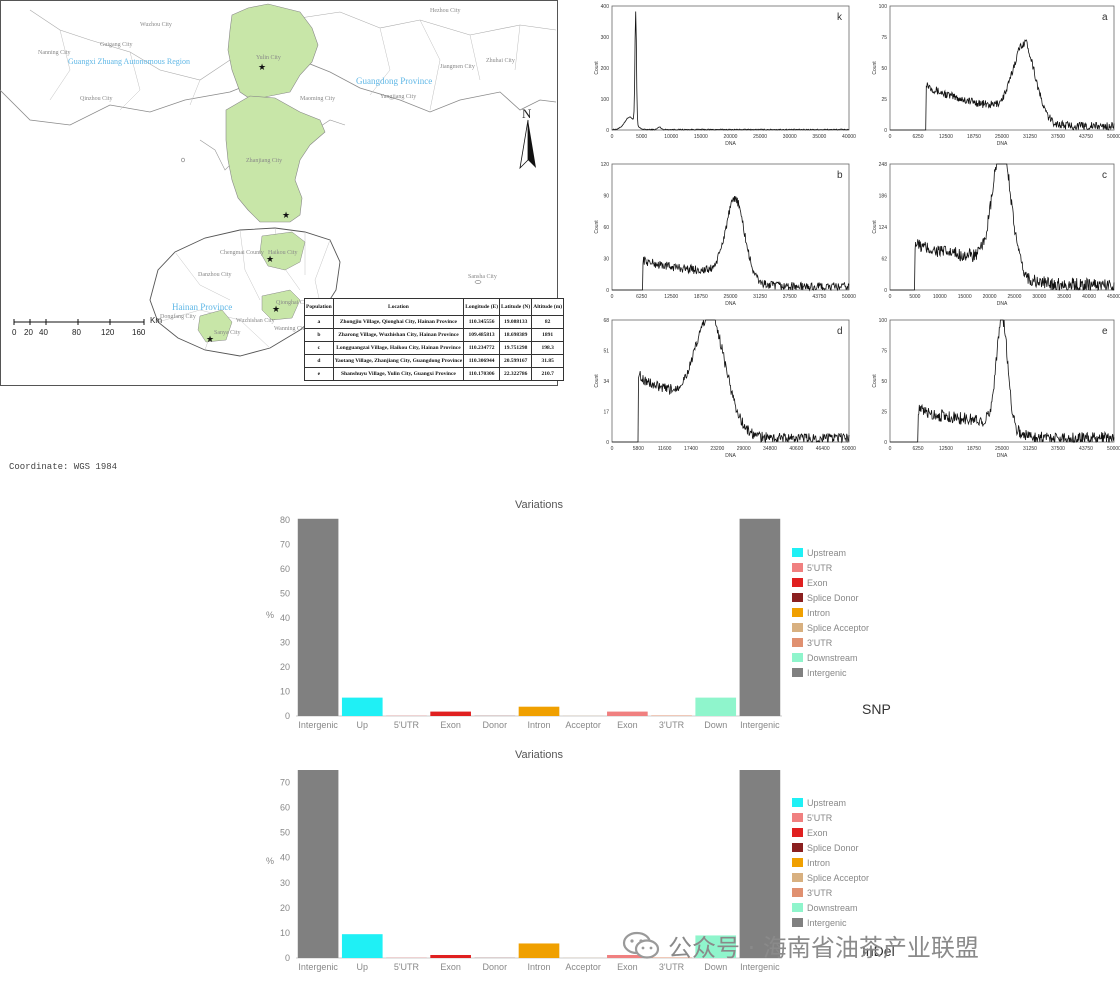  I want to click on panel-label: e, so click(1105, 331).